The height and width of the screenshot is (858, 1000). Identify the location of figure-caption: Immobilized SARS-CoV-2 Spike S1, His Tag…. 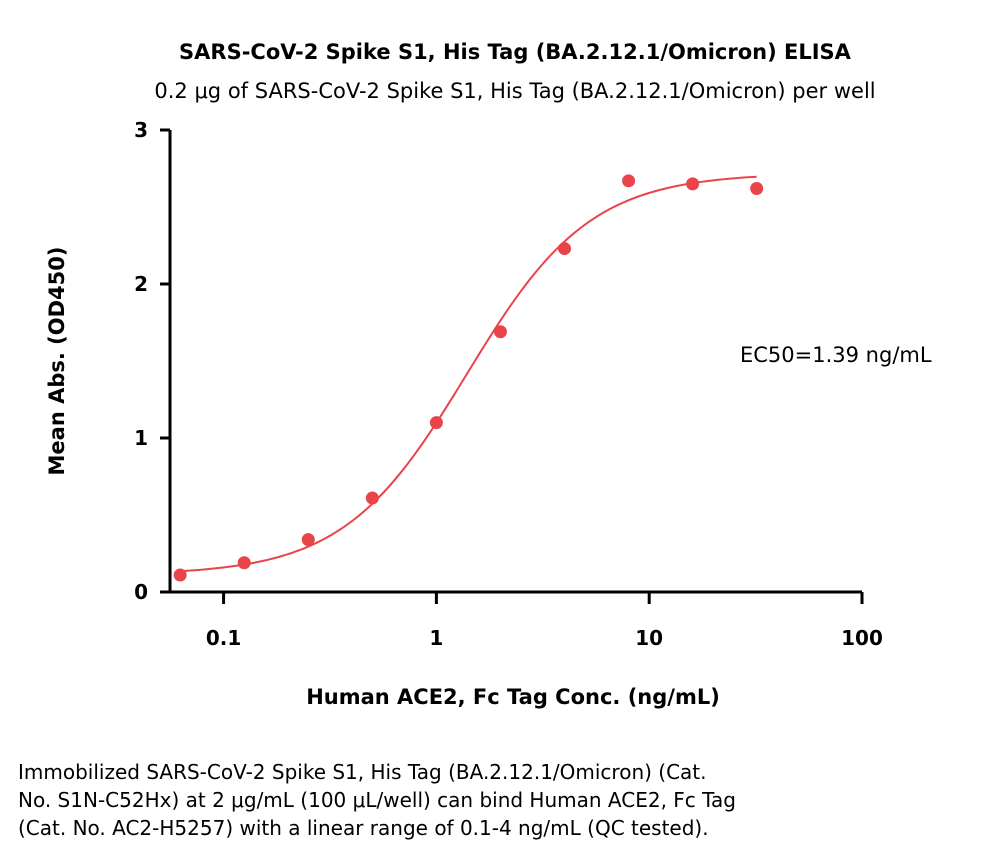
(498, 800).